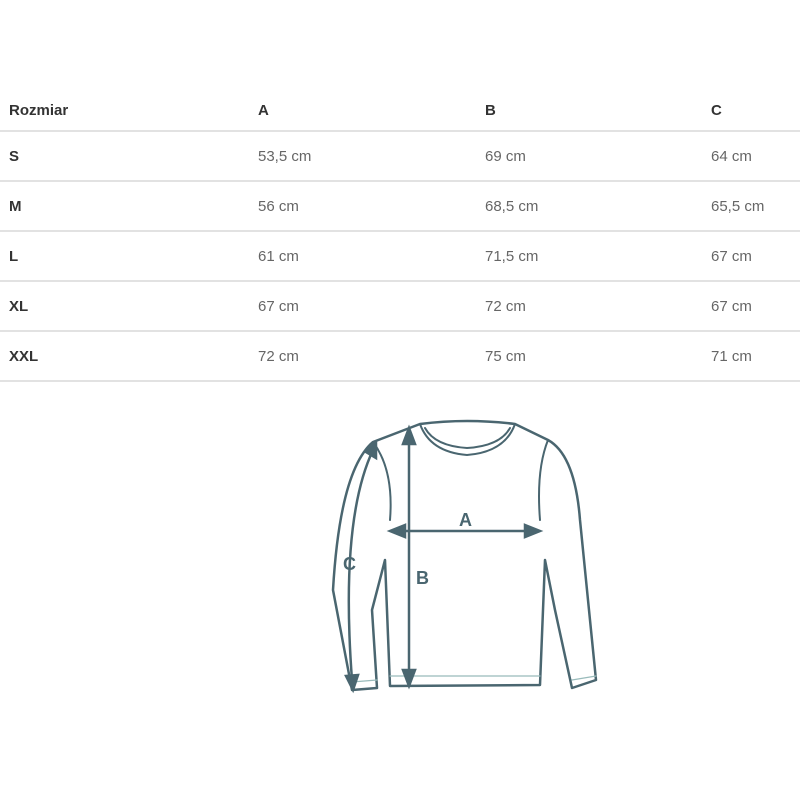 The width and height of the screenshot is (800, 800). I want to click on size-cell: L, so click(129, 256).